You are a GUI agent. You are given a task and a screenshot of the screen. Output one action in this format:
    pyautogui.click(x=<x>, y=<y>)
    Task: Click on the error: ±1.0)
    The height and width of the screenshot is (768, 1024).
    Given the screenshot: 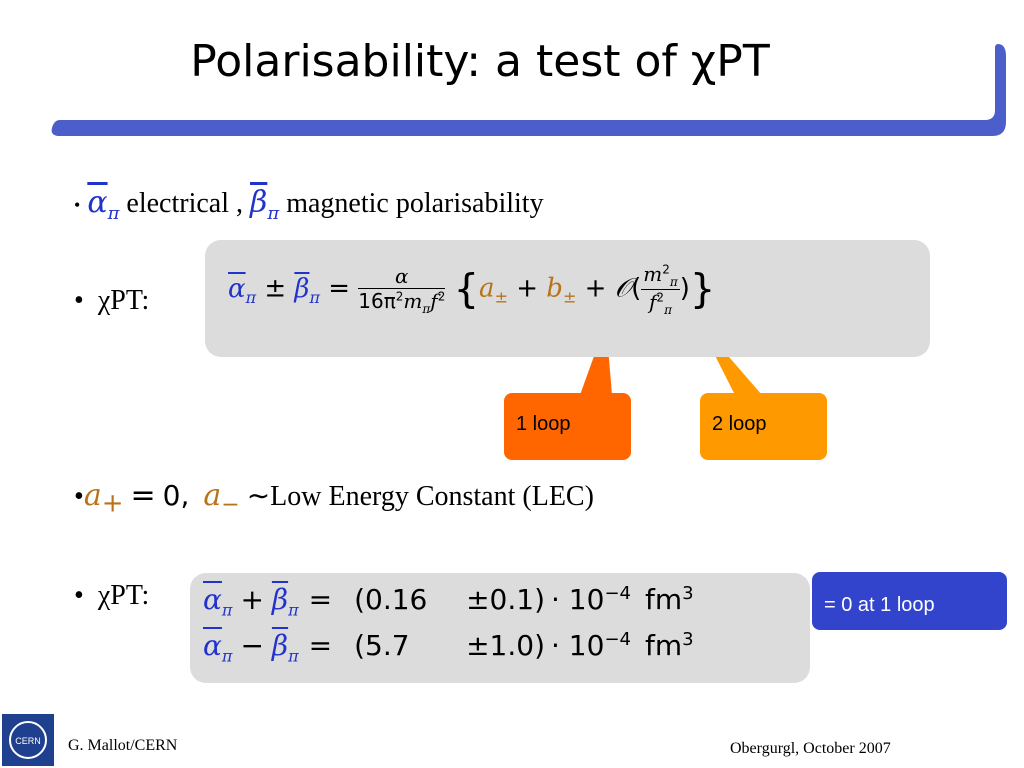 What is the action you would take?
    pyautogui.click(x=505, y=646)
    